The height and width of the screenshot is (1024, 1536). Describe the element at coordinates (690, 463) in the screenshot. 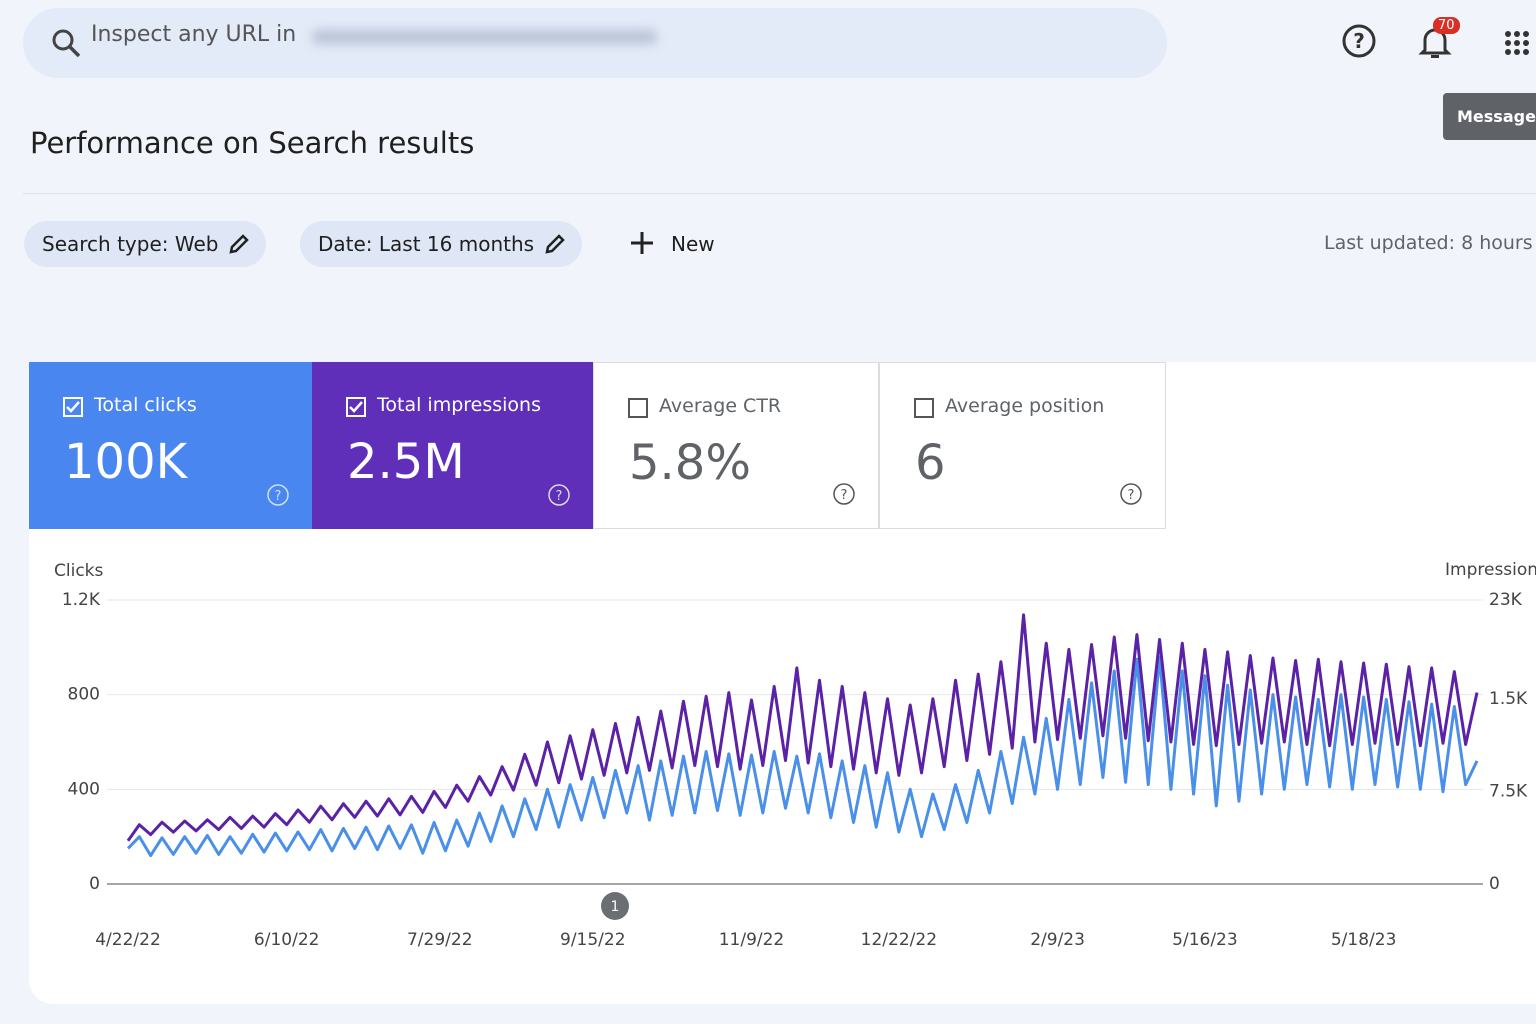

I see `metric-value: 5.8%` at that location.